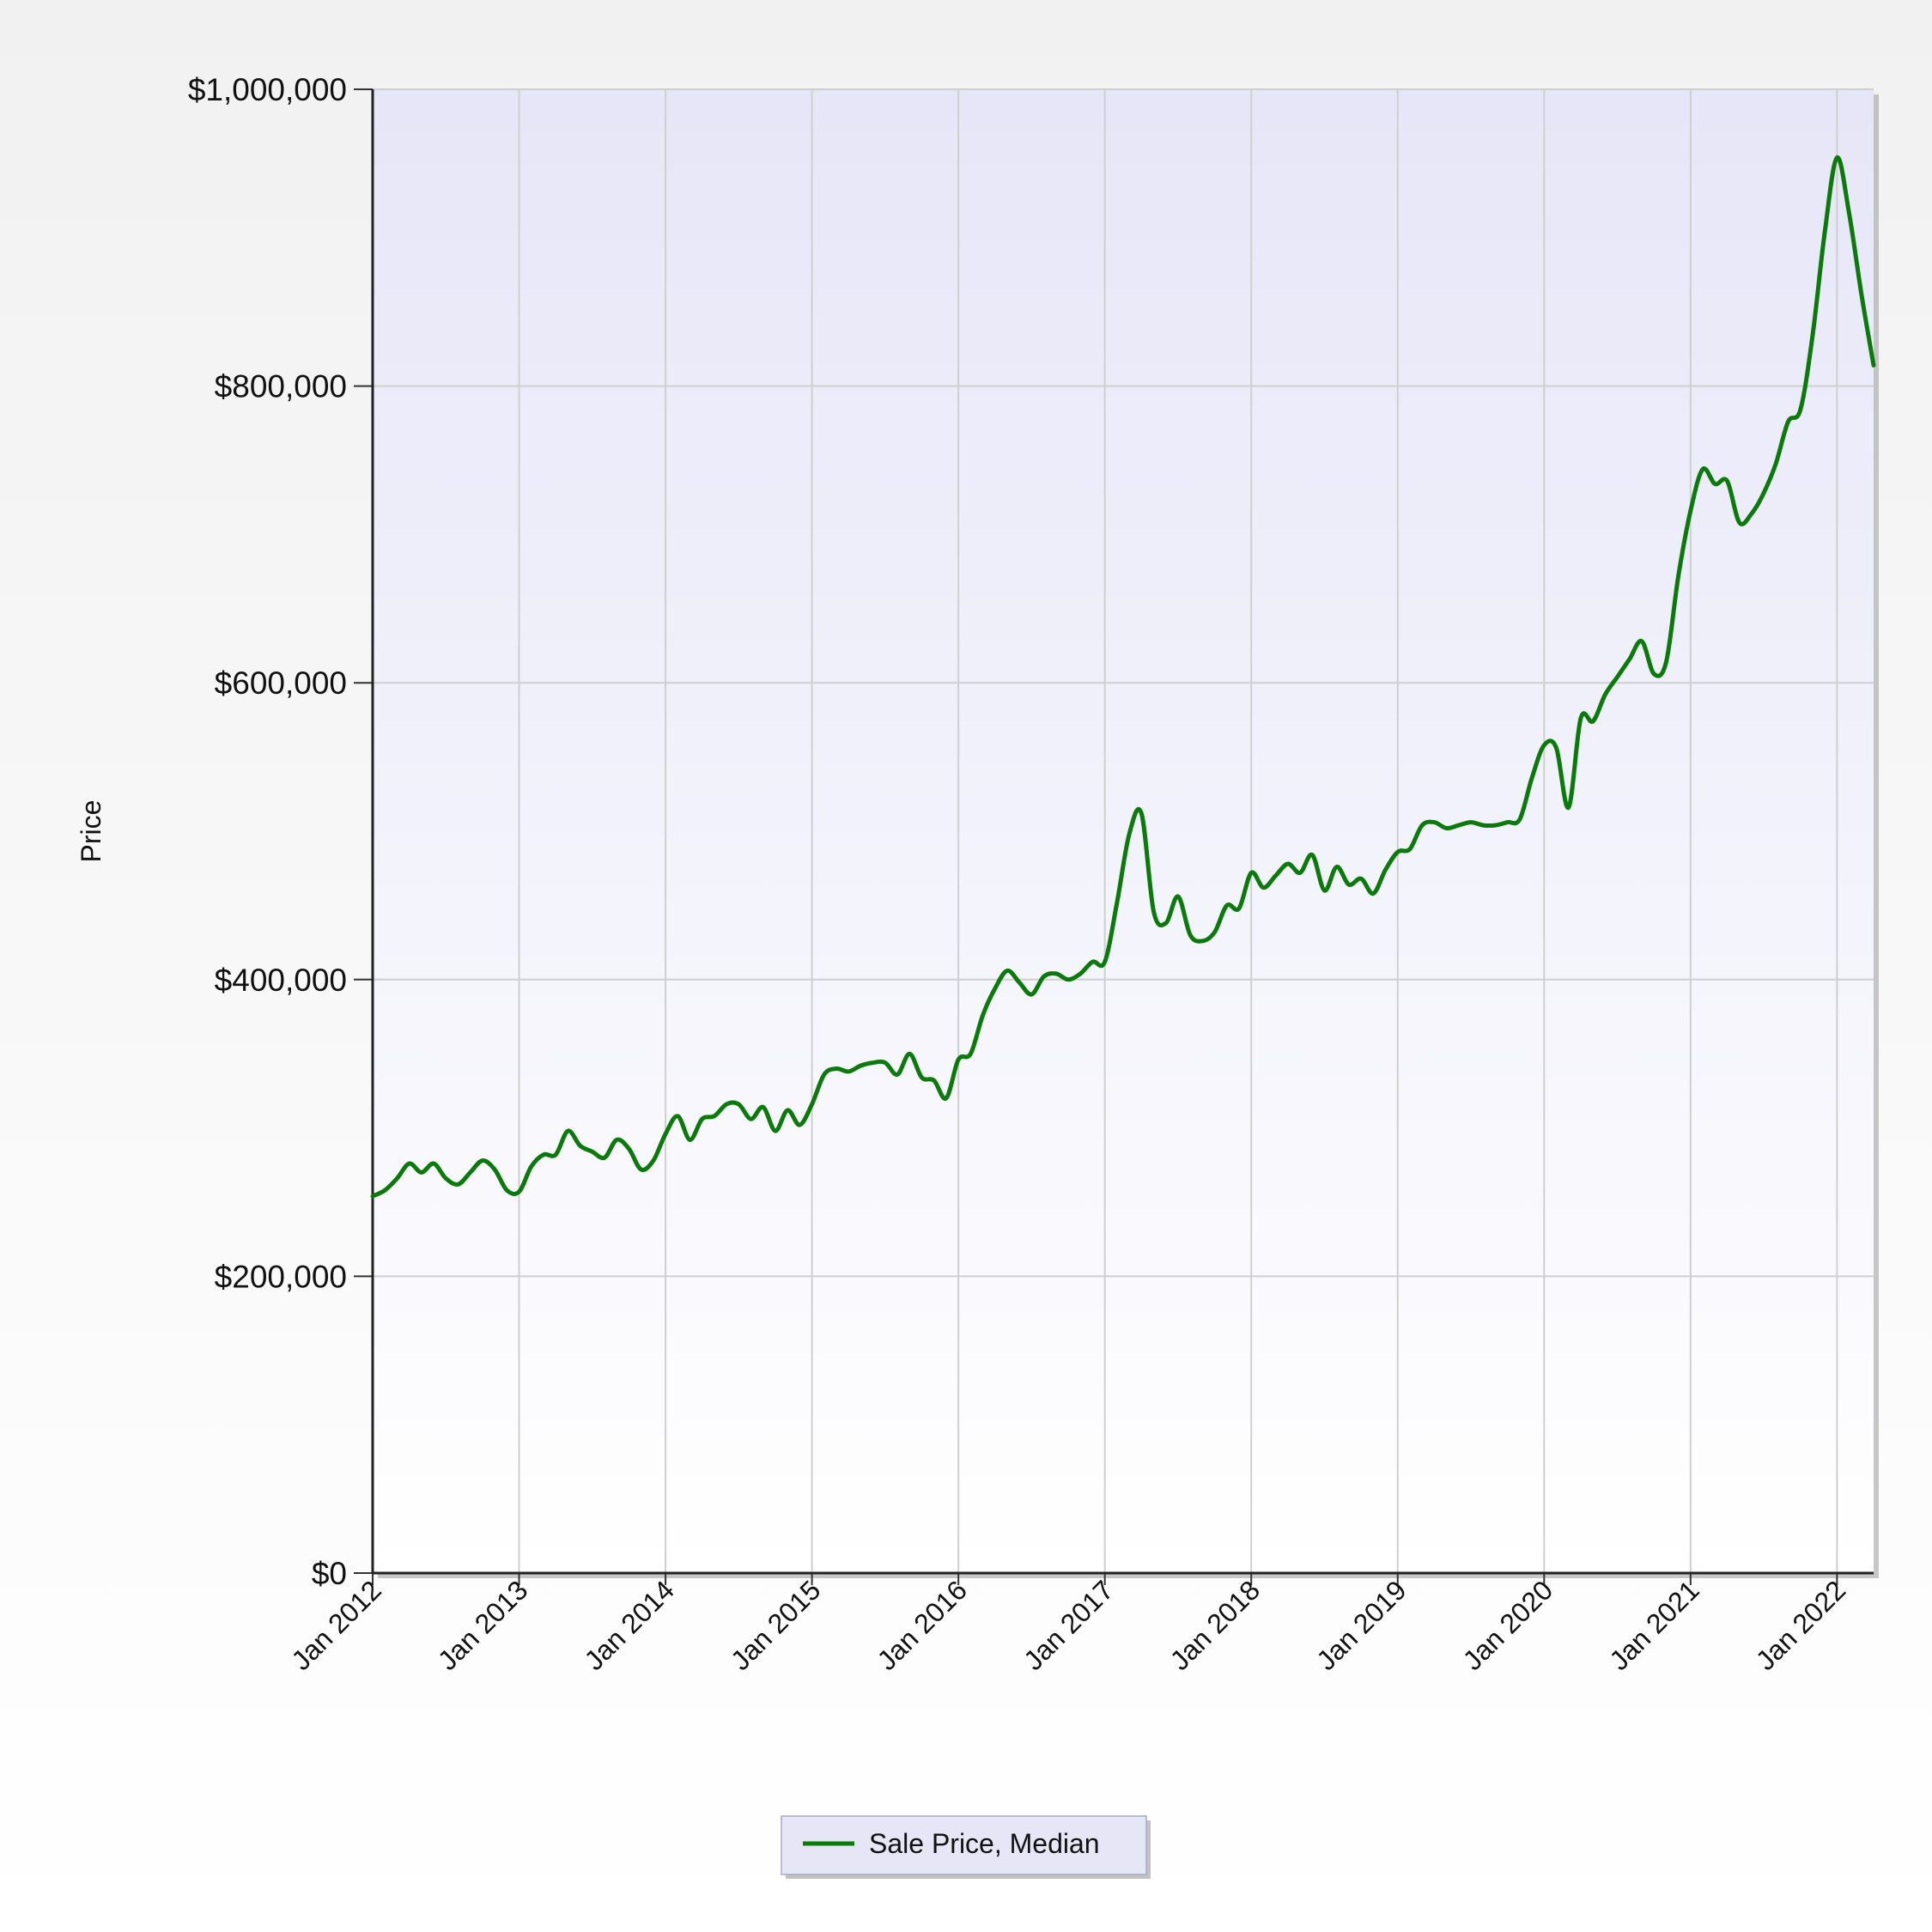  I want to click on legend-label: Sale Price, Median, so click(984, 1843).